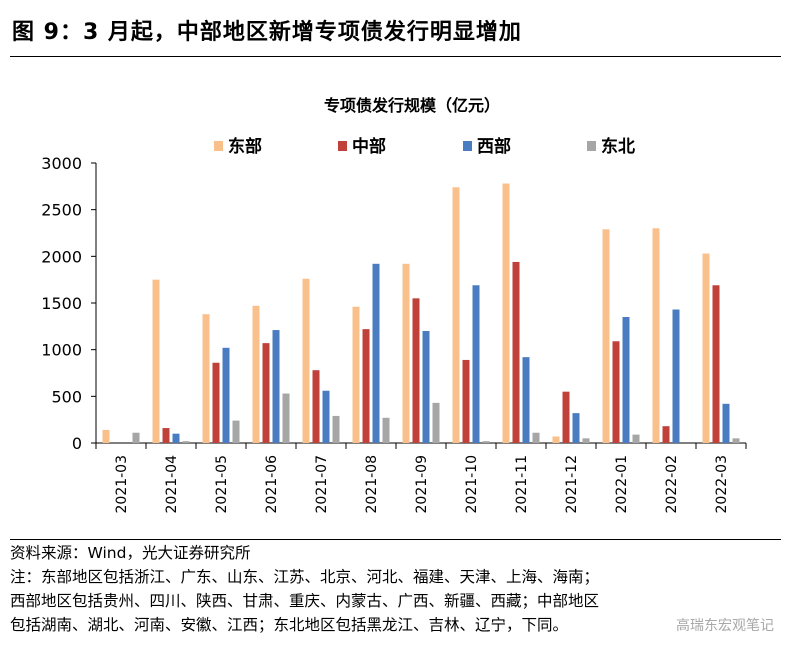  Describe the element at coordinates (176, 438) in the screenshot. I see `bar-2021-04-西部` at that location.